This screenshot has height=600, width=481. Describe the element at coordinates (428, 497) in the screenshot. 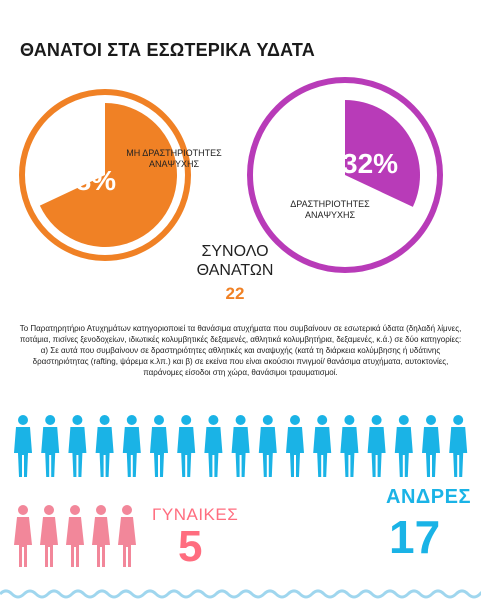

I see `men-label: ΑΝΔΡΕΣ` at that location.